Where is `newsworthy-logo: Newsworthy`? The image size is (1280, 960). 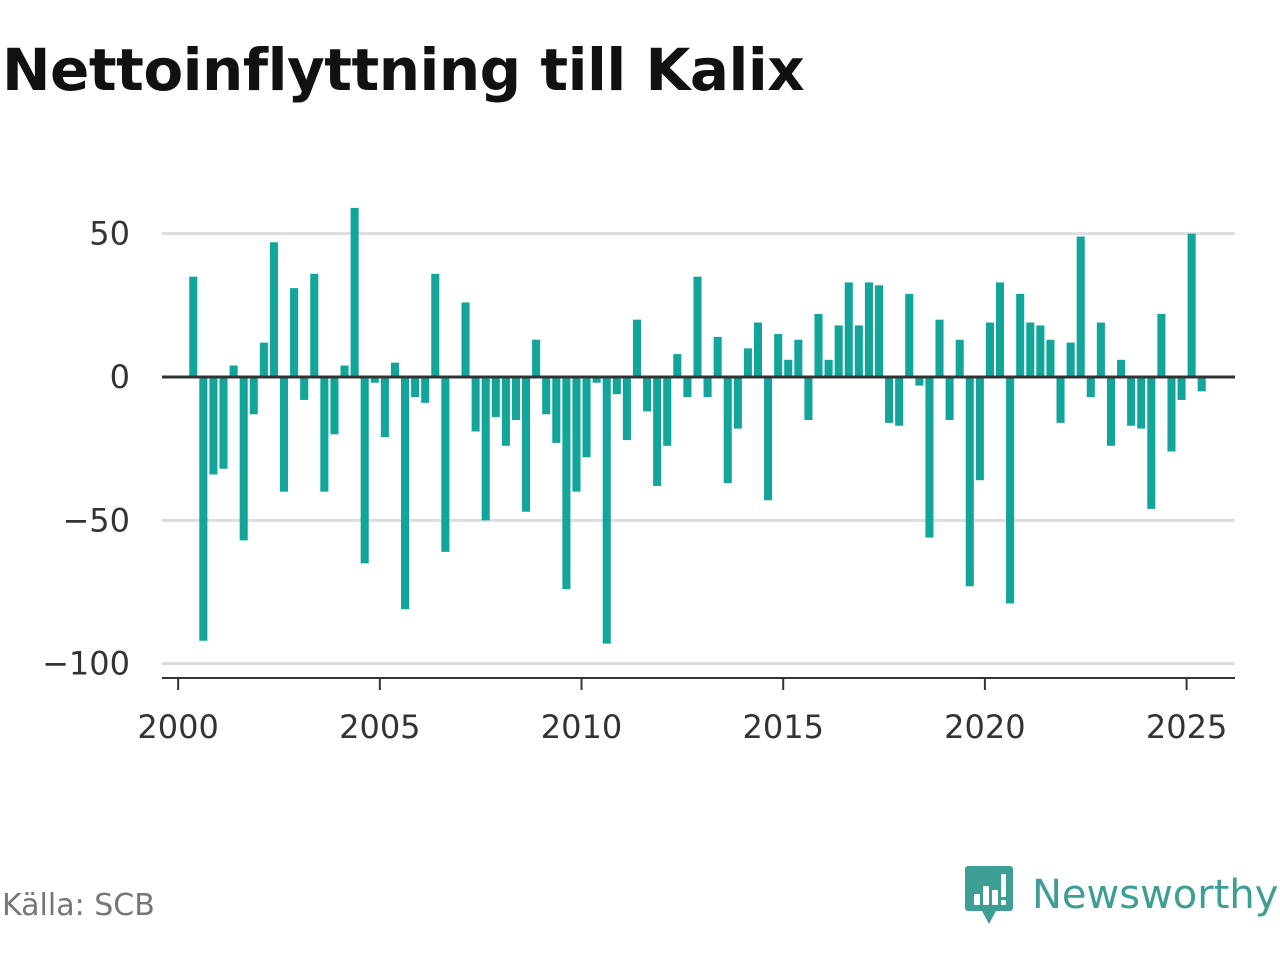
newsworthy-logo: Newsworthy is located at coordinates (1121, 895).